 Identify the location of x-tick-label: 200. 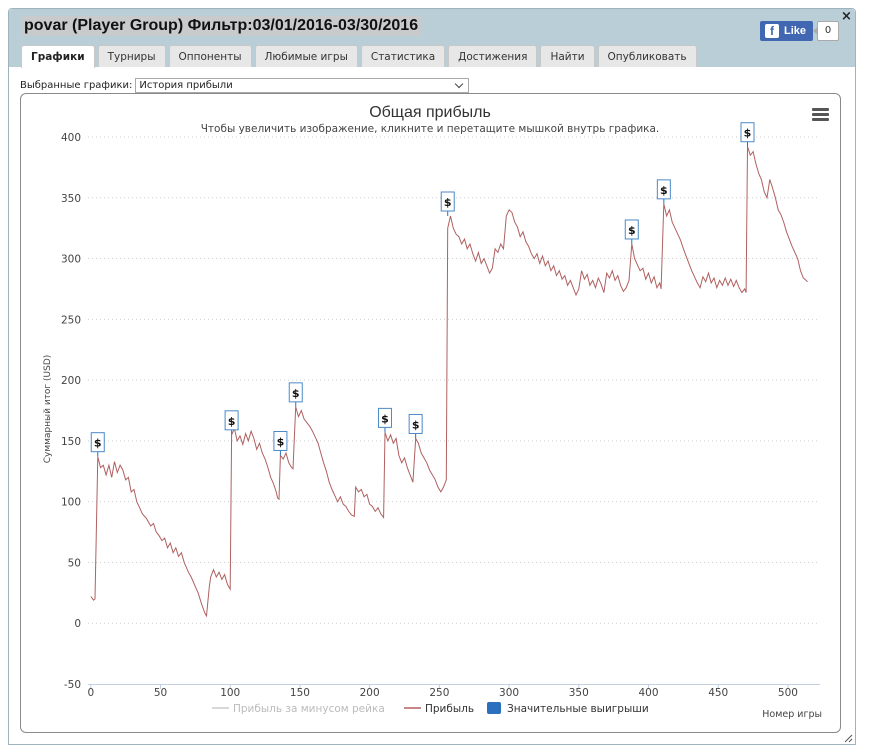
(370, 693).